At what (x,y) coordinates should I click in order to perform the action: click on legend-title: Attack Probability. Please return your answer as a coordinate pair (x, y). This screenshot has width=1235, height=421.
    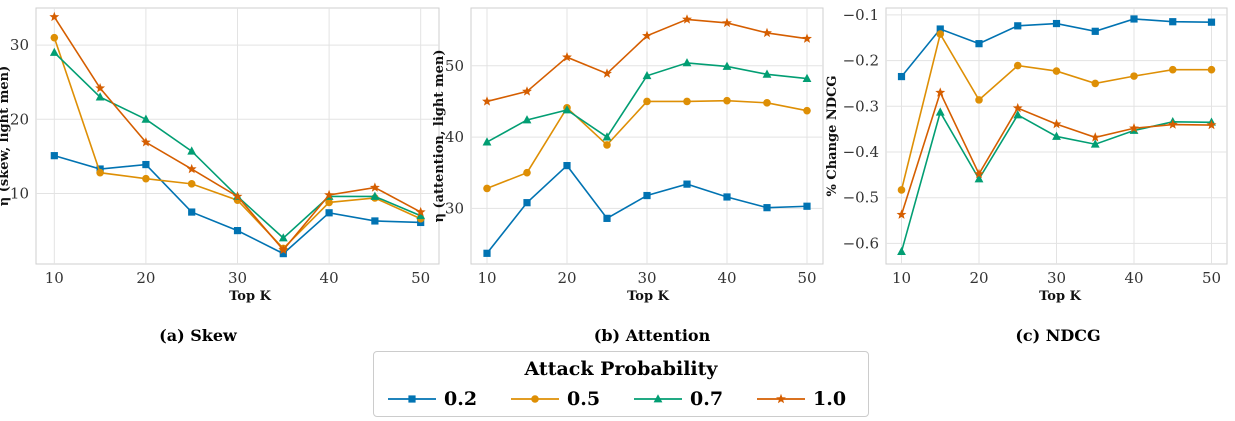
    Looking at the image, I should click on (621, 369).